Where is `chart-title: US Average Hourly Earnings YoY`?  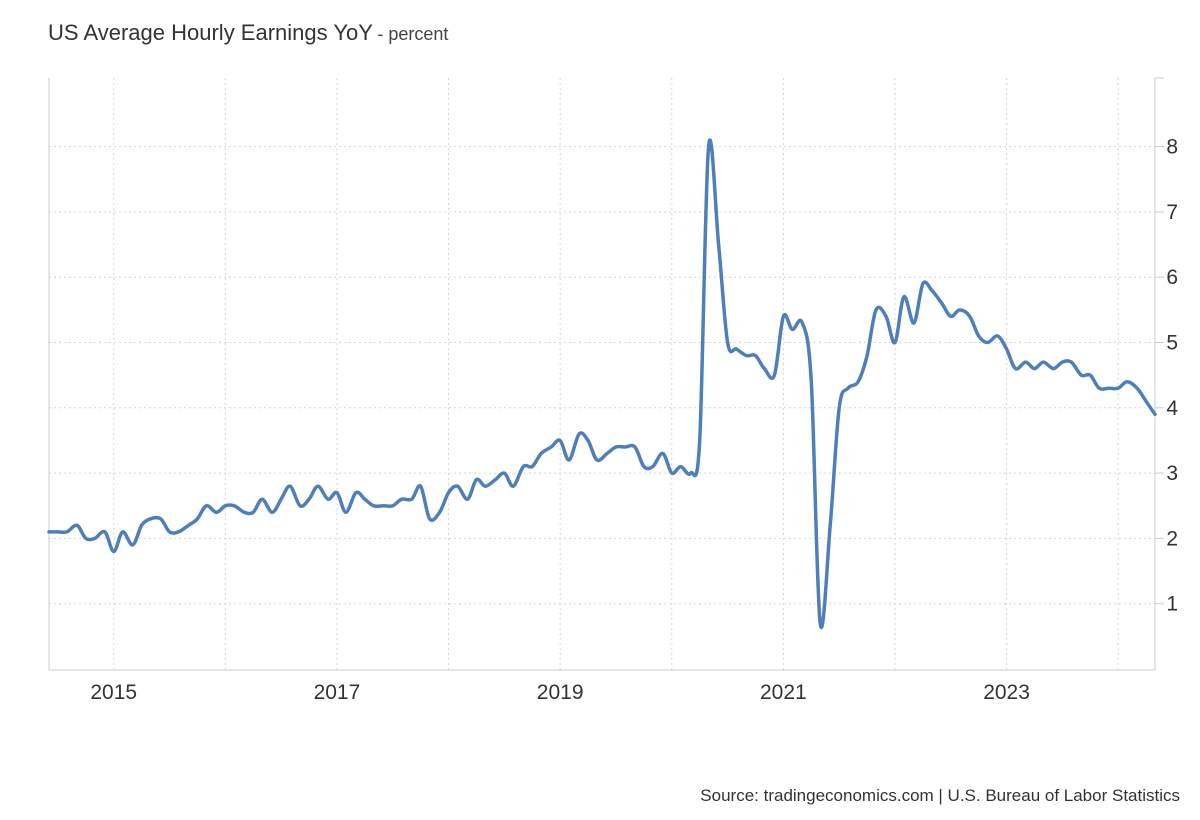
chart-title: US Average Hourly Earnings YoY is located at coordinates (210, 32).